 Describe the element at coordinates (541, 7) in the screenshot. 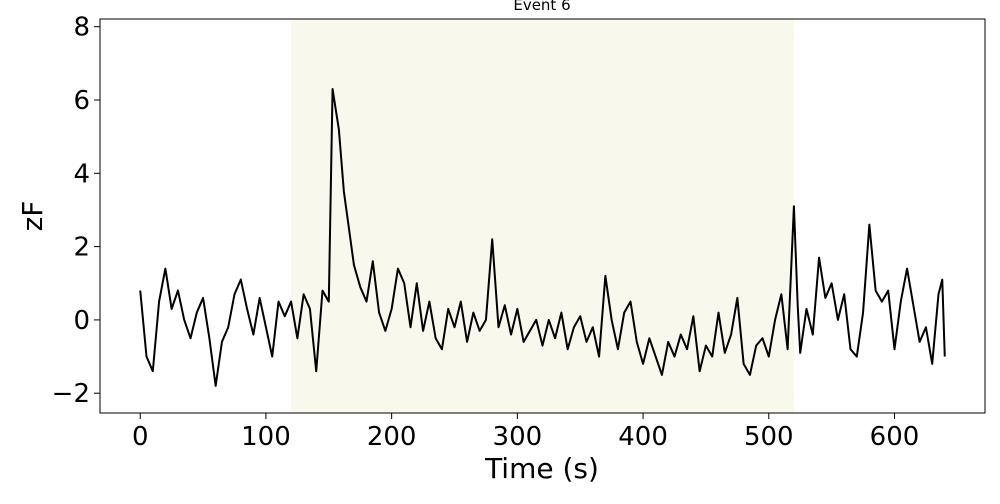

I see `chart-title: Event 6` at that location.